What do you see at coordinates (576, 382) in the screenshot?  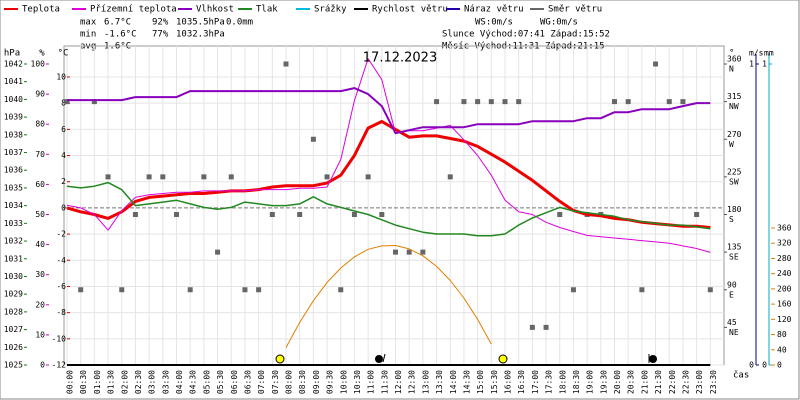 I see `x-tick-label: 18:30` at bounding box center [576, 382].